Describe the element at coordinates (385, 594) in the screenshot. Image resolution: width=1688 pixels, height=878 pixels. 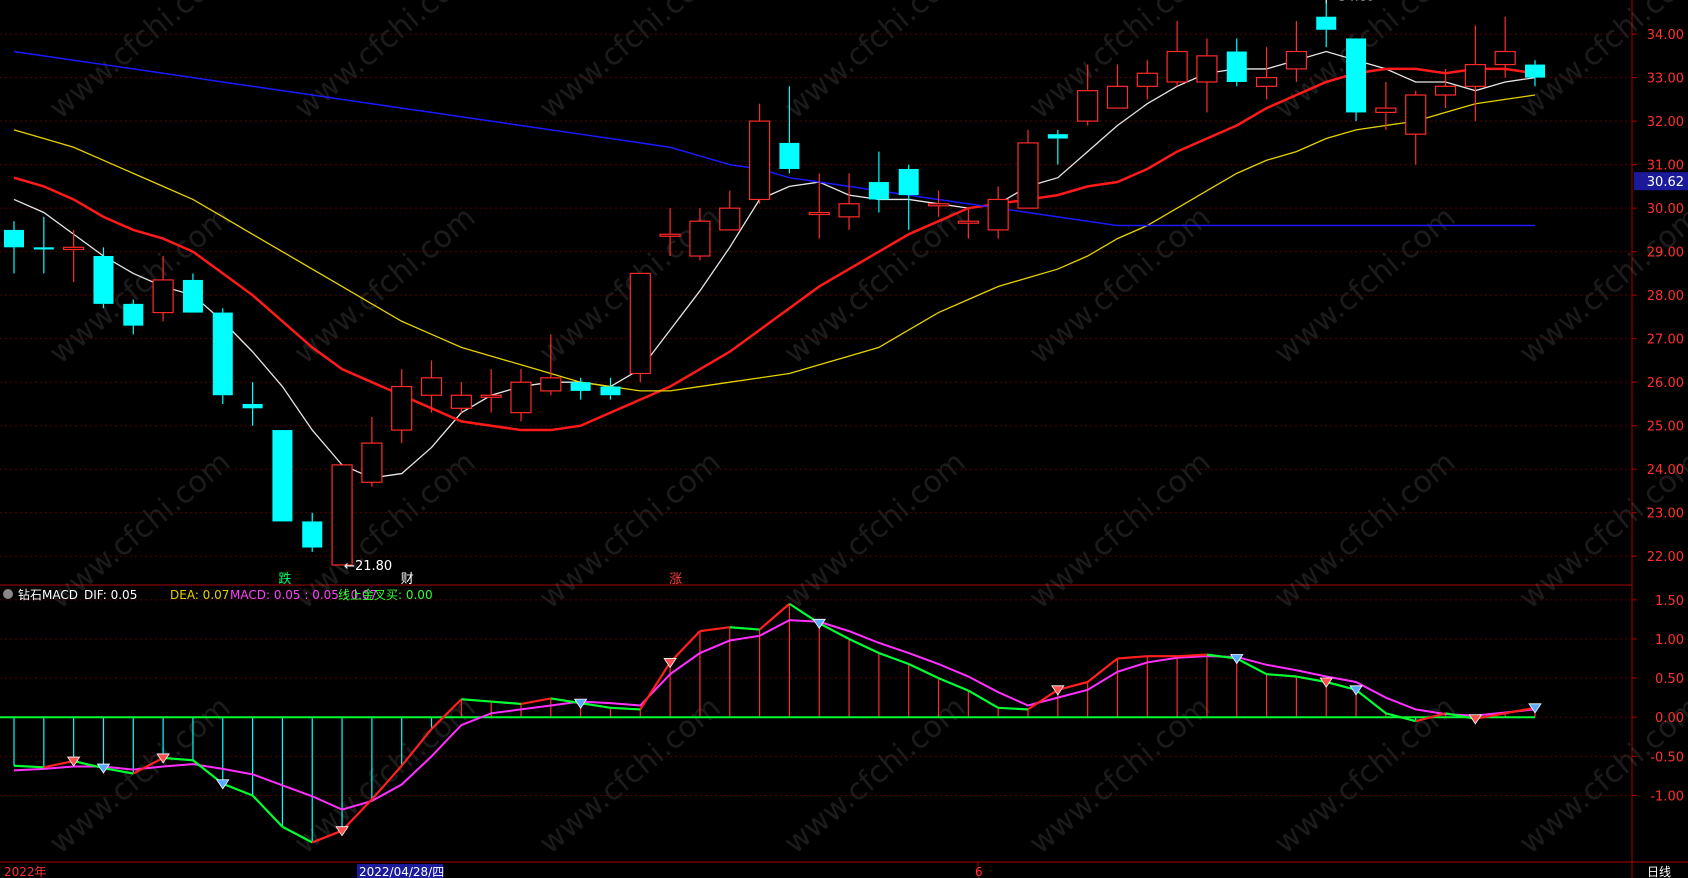
I see `macd-header-cross: 线上金叉买: 0.00` at that location.